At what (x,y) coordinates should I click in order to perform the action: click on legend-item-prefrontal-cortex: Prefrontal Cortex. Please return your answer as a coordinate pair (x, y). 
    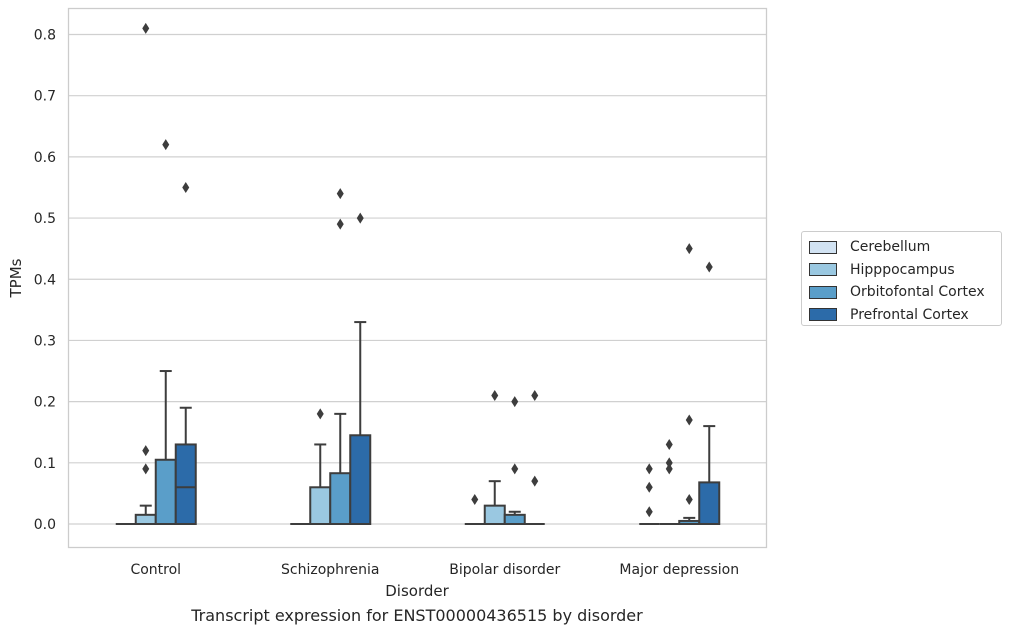
    Looking at the image, I should click on (905, 315).